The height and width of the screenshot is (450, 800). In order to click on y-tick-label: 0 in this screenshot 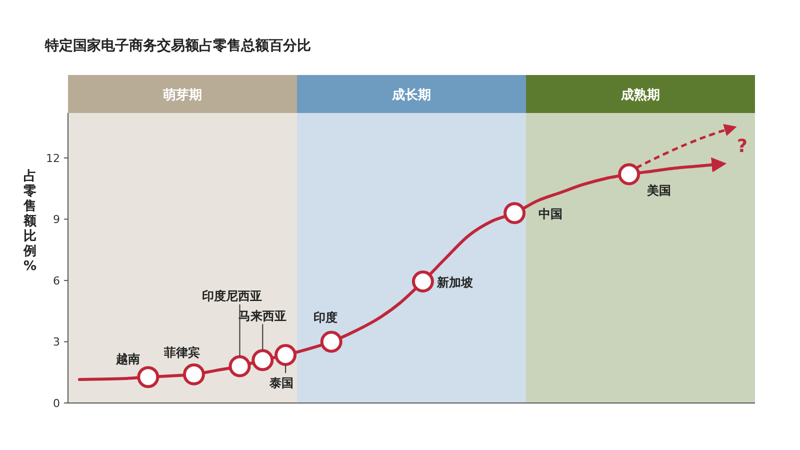, I will do `click(56, 403)`.